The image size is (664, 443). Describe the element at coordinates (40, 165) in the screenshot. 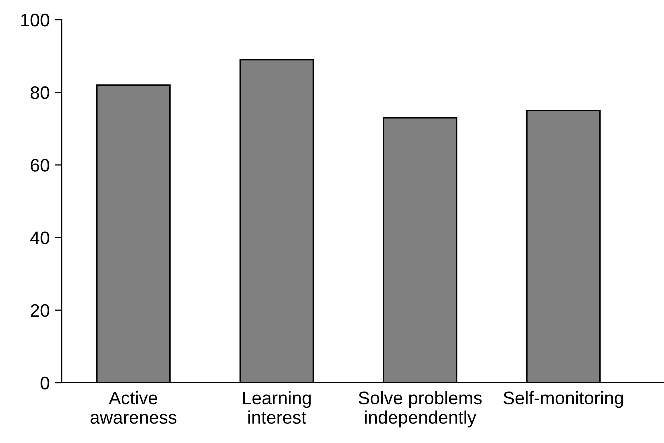

I see `y-tick-label: 60` at that location.